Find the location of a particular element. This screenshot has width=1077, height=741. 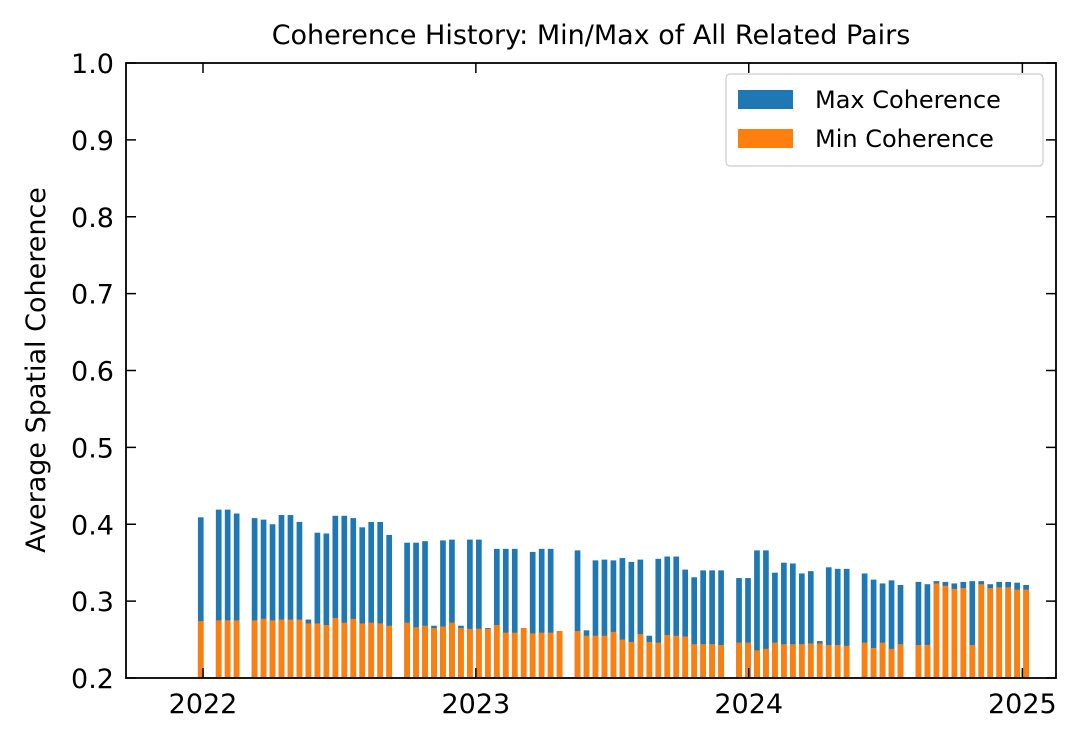

y-tick-label: 0.7 is located at coordinates (92, 295).